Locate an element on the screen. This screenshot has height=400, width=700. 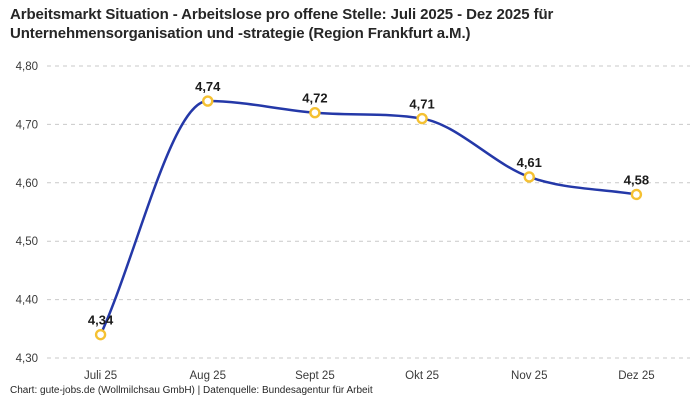
x-axis-tick-label: Sept 25 is located at coordinates (315, 376).